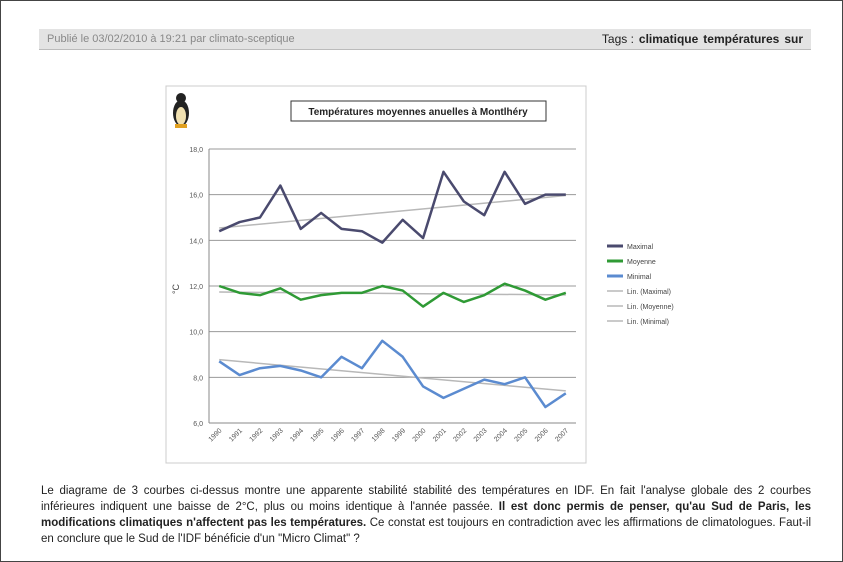 This screenshot has width=843, height=562. Describe the element at coordinates (617, 39) in the screenshot. I see `tags-label: Tags :` at that location.